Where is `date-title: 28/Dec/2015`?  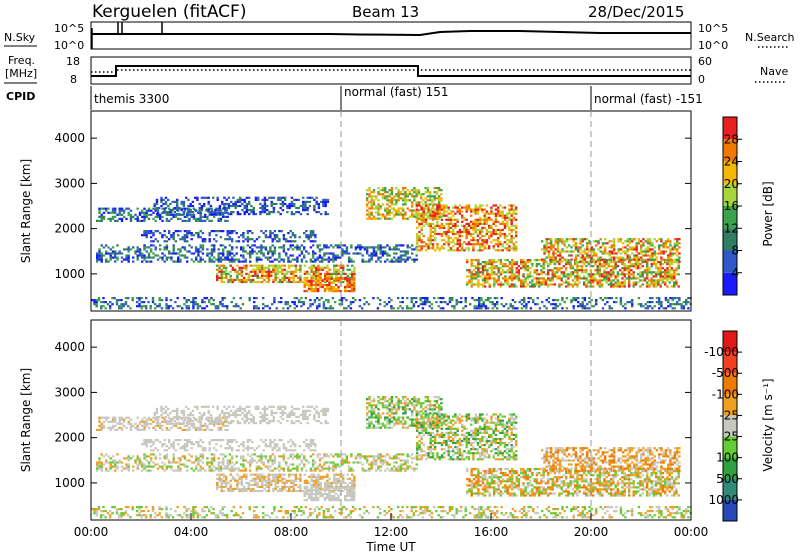 date-title: 28/Dec/2015 is located at coordinates (636, 12).